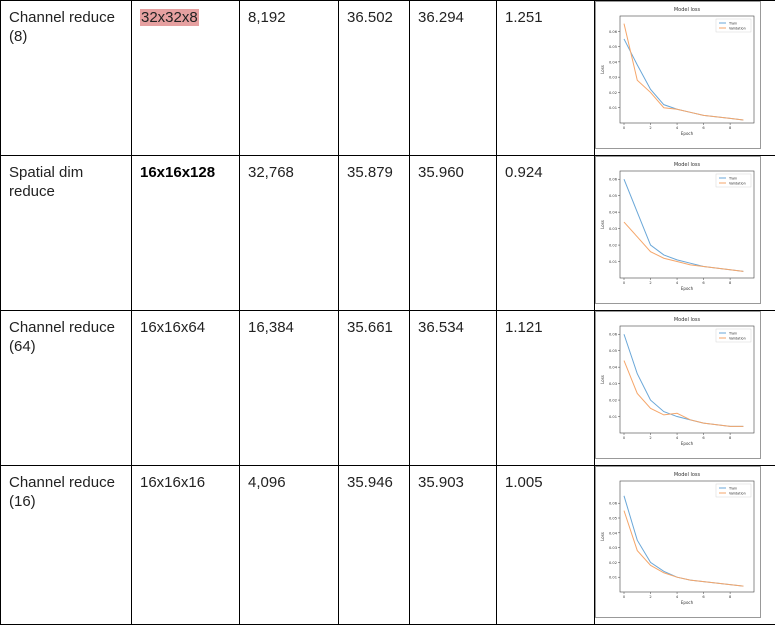 This screenshot has width=775, height=625. Describe the element at coordinates (172, 327) in the screenshot. I see `shape-value: 16x16x64` at that location.